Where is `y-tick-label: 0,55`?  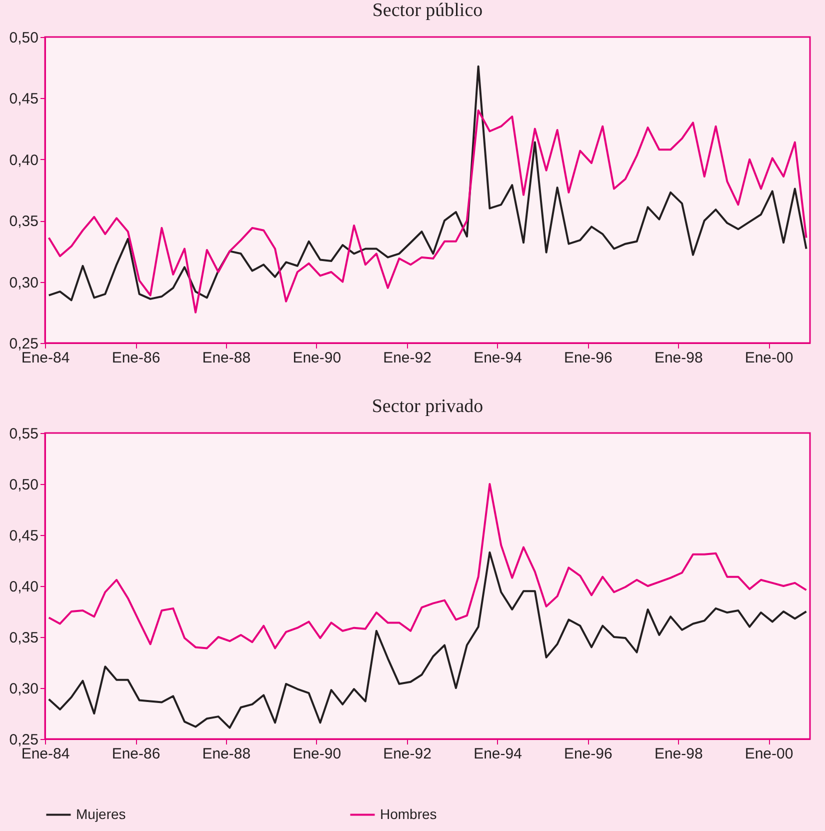
y-tick-label: 0,55 is located at coordinates (23, 434).